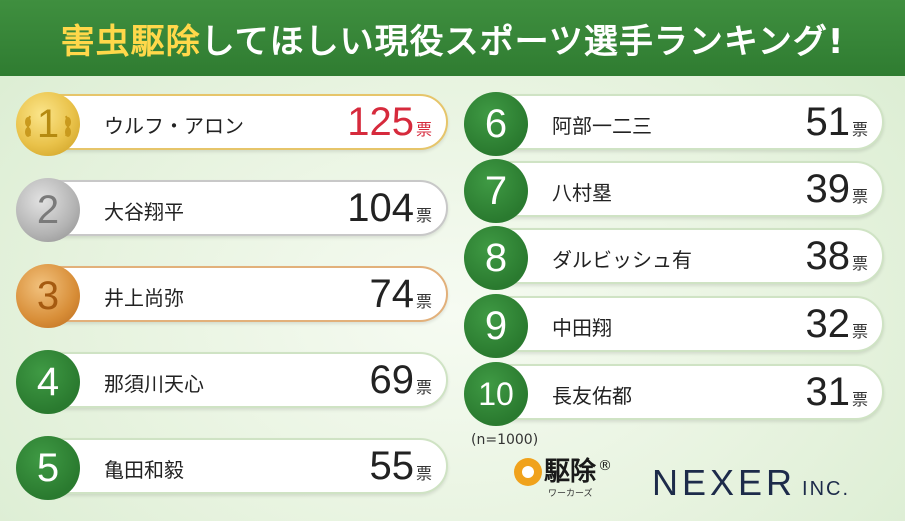 The width and height of the screenshot is (905, 521). I want to click on rank-number: 1, so click(48, 123).